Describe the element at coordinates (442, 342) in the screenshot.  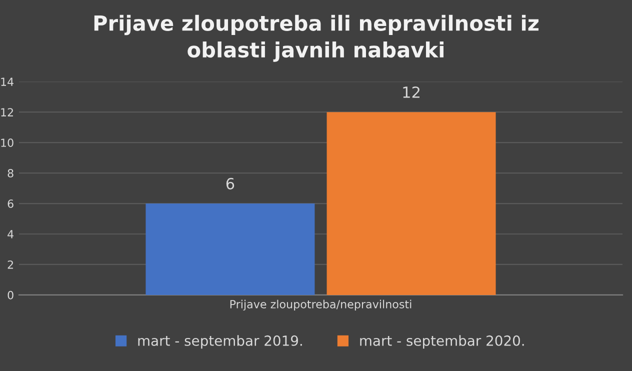
I see `legend-label: mart - septembar 2020.` at that location.